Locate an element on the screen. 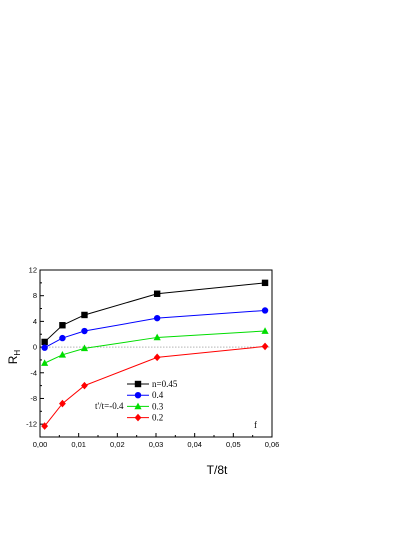  y-axis-ticks: 12 8 4 0 -4 -8 -12 is located at coordinates (35, 352).